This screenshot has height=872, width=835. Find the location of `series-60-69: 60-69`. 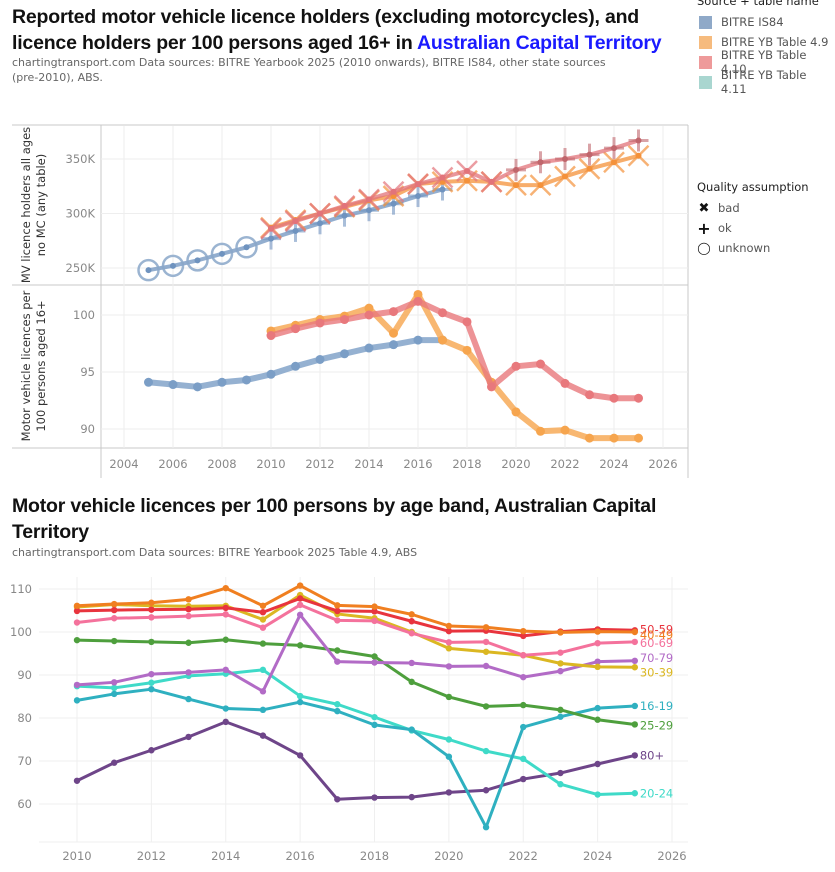

series-60-69: 60-69 is located at coordinates (373, 630).